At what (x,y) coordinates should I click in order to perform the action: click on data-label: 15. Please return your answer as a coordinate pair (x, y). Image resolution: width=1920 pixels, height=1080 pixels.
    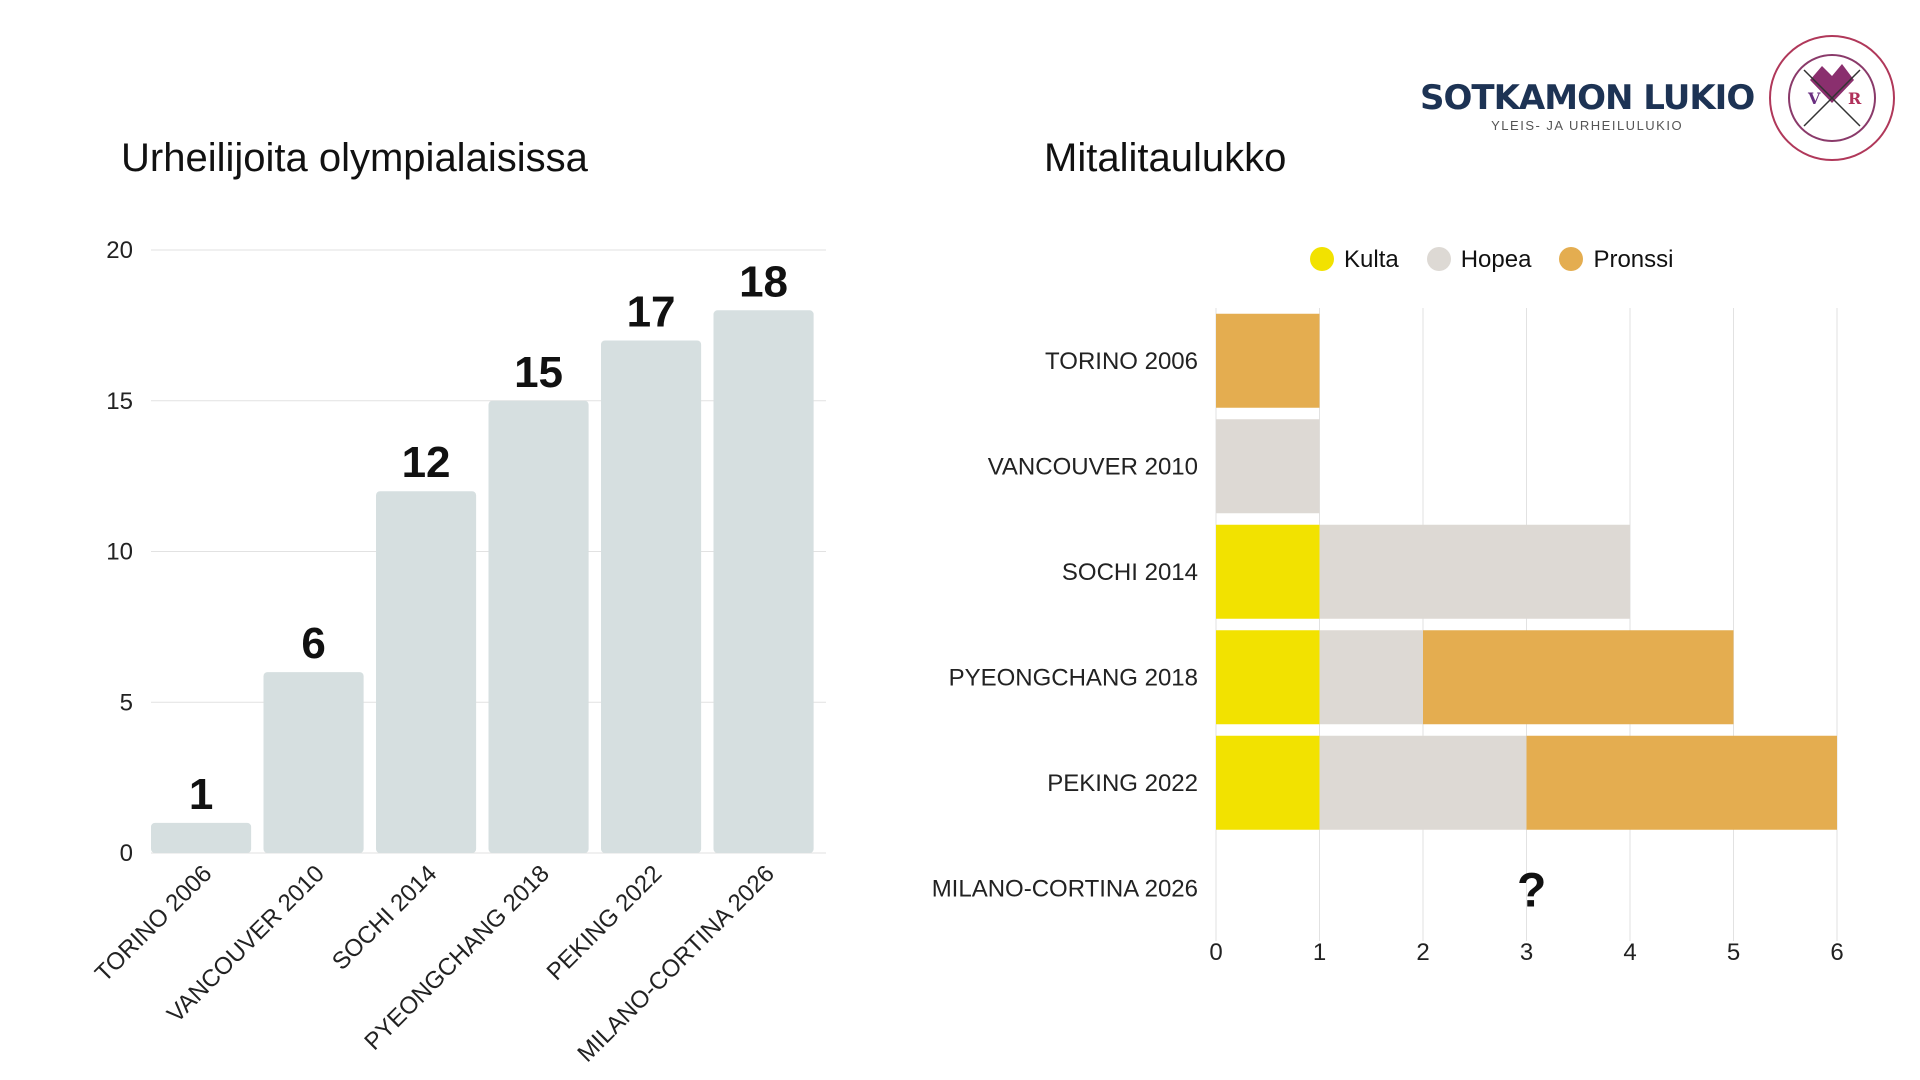
    Looking at the image, I should click on (538, 372).